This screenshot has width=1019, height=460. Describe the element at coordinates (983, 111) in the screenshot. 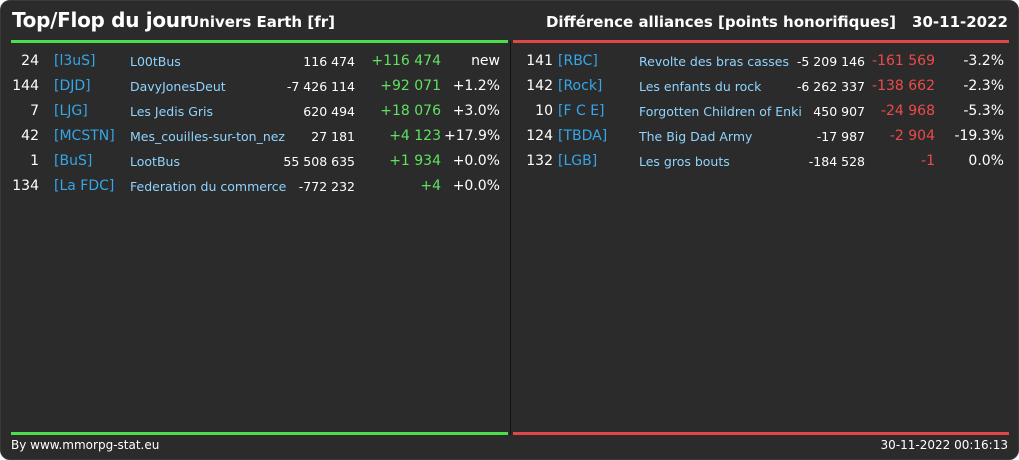

I see `percent: -5.3%` at that location.